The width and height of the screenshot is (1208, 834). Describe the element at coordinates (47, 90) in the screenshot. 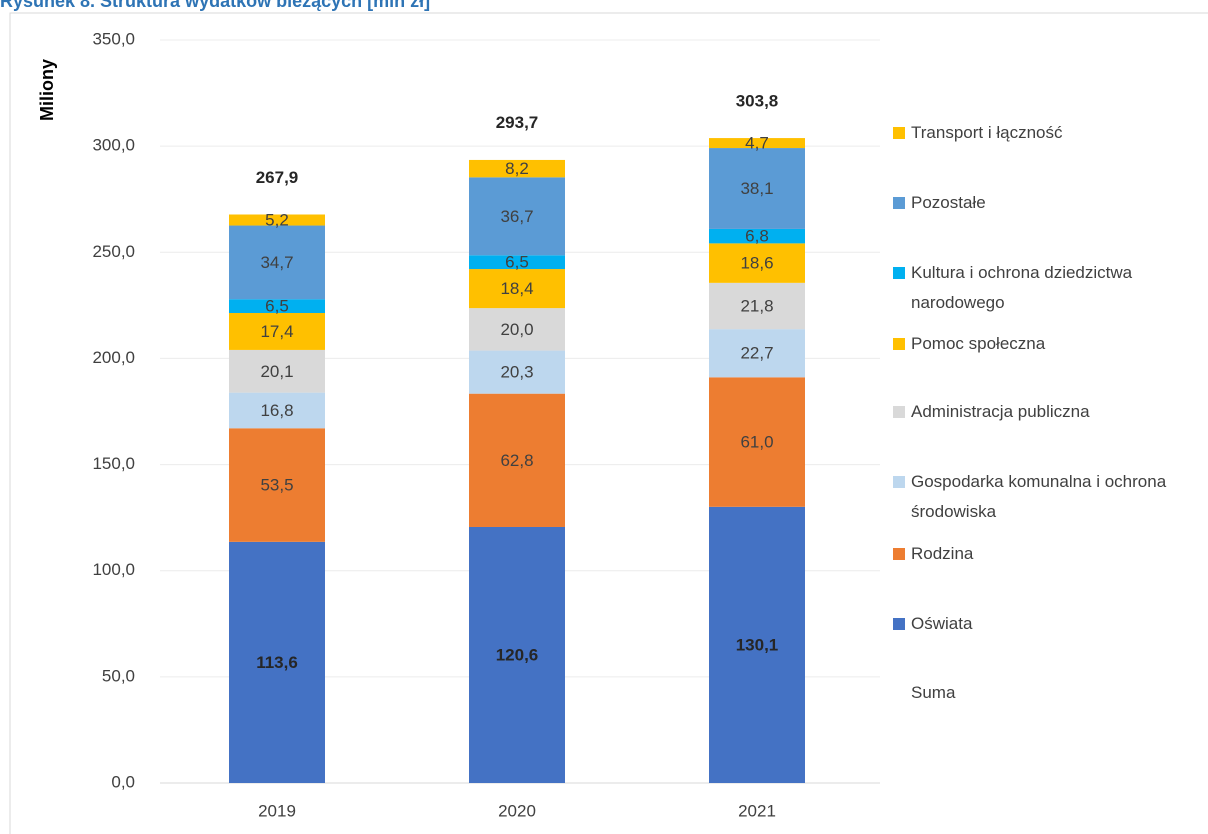

I see `y-axis-title: Miliony` at that location.